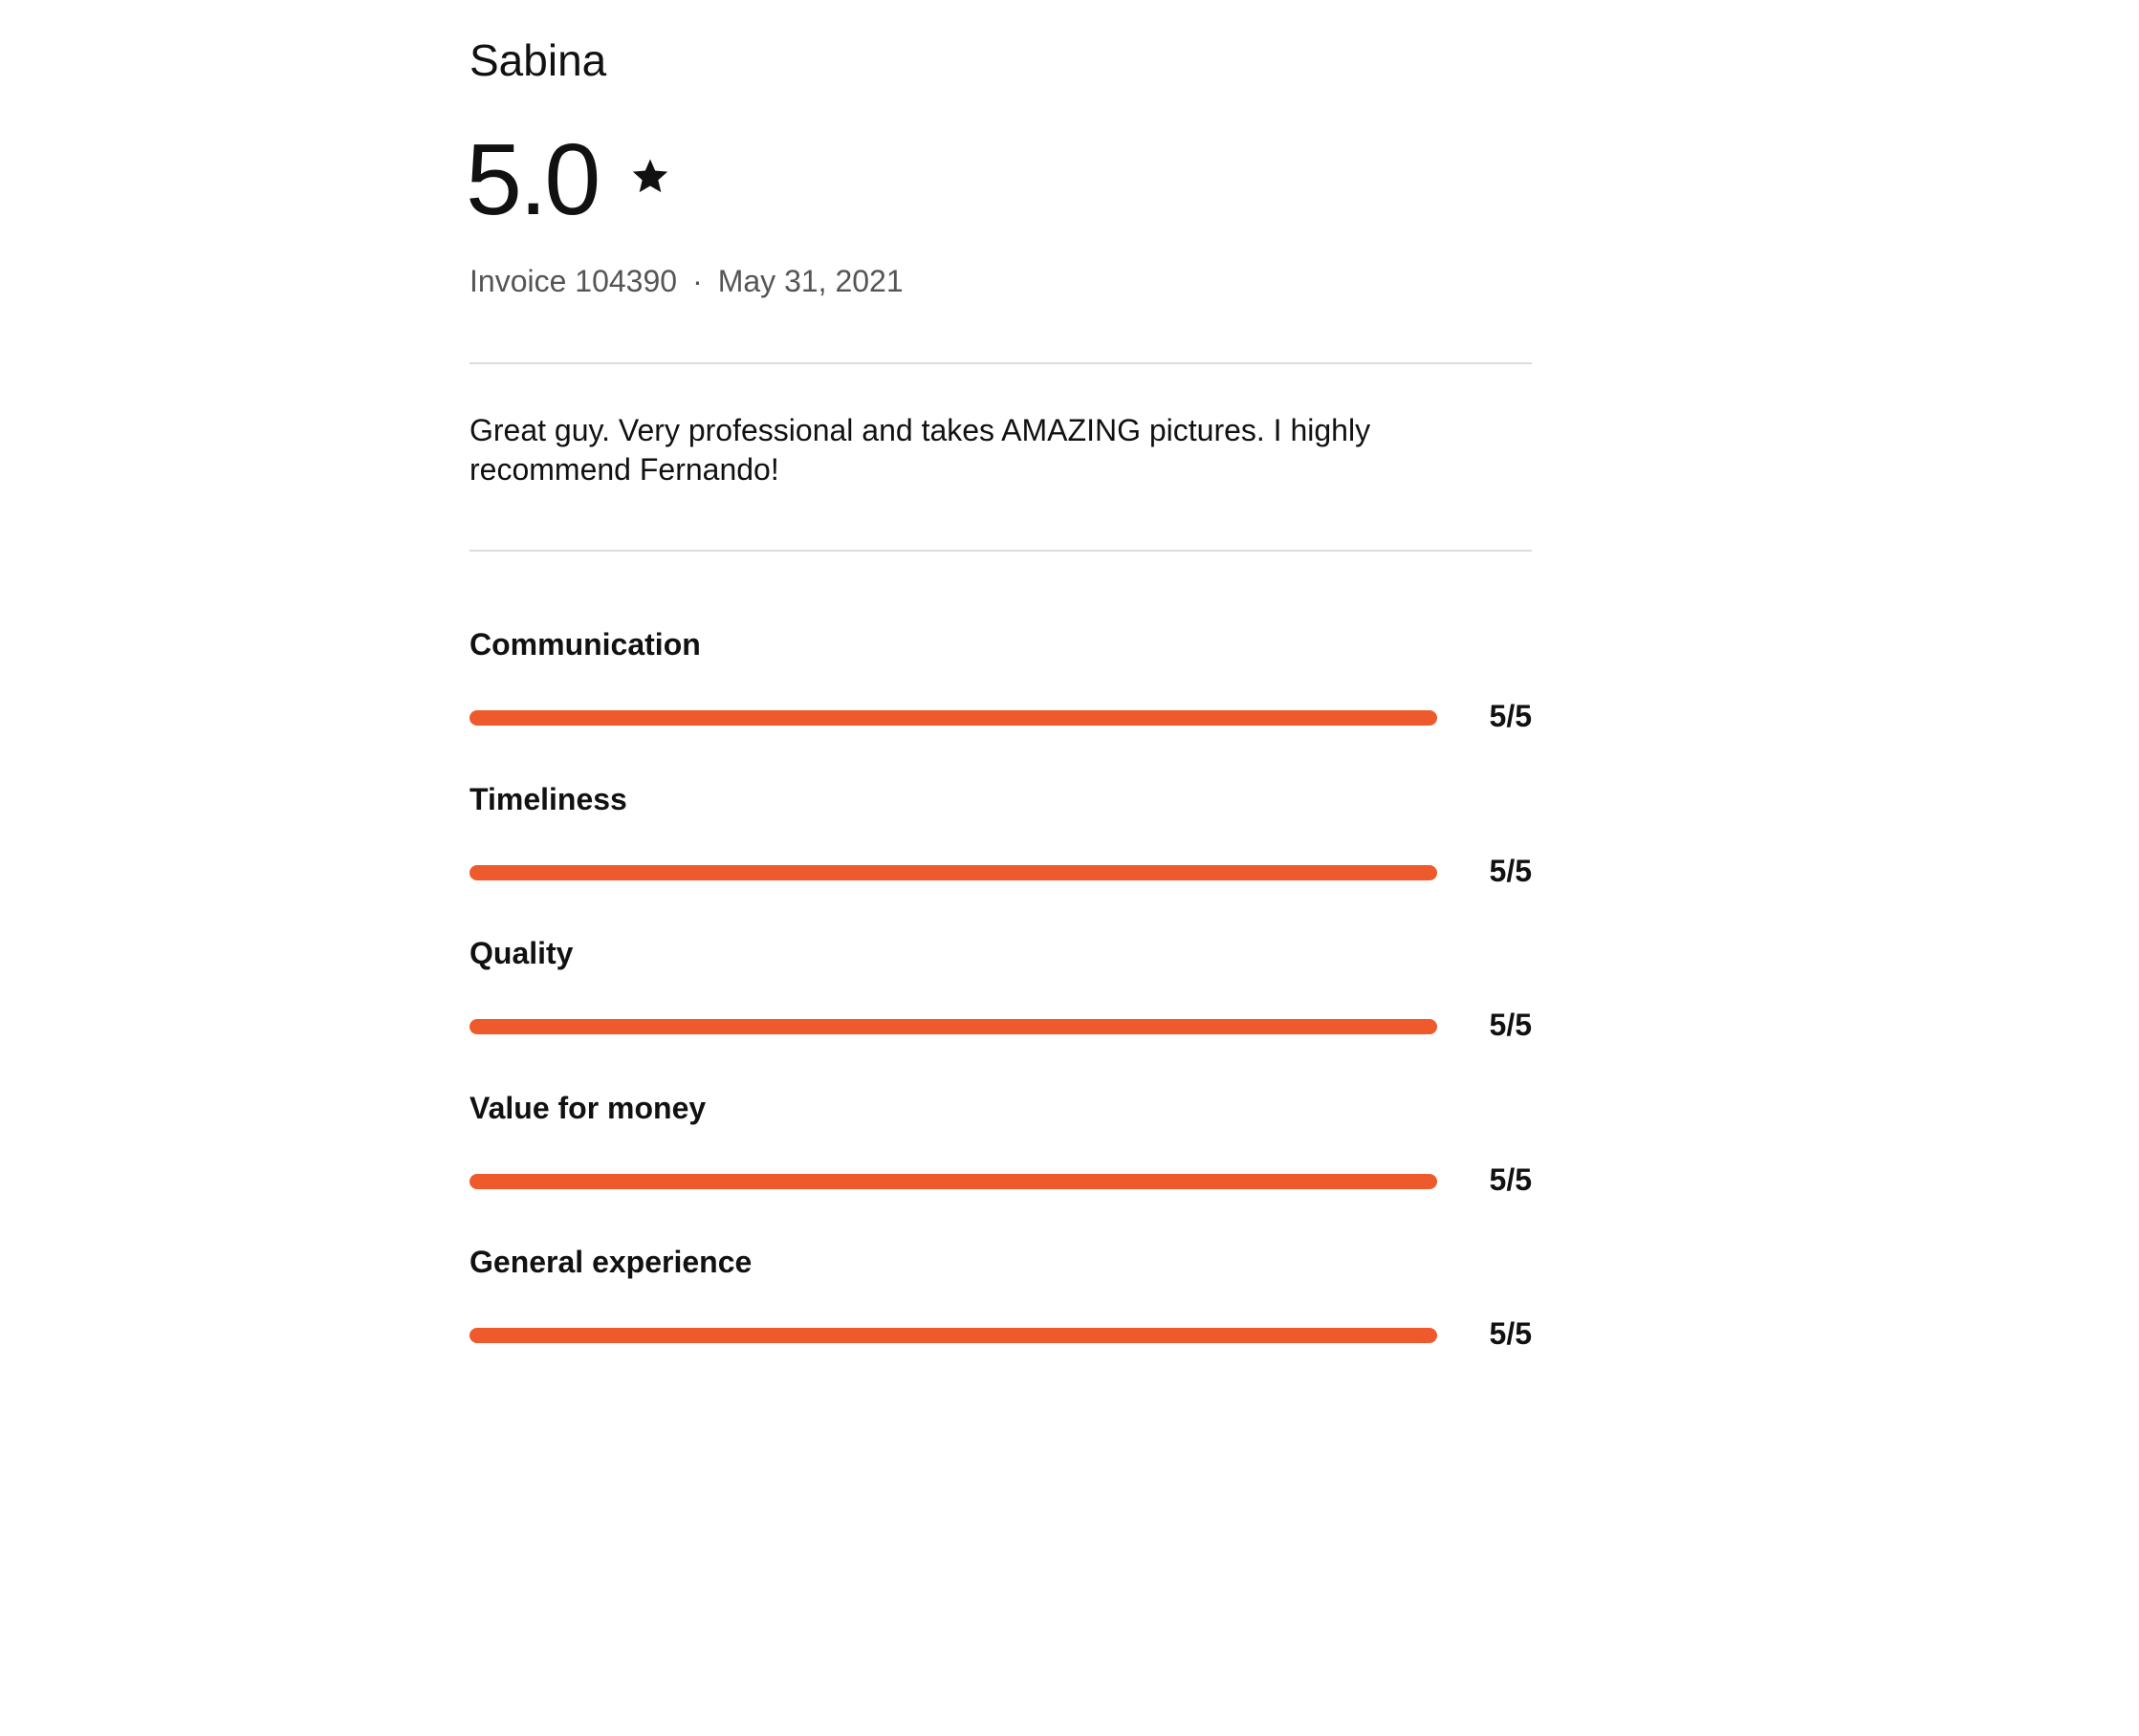 The height and width of the screenshot is (1736, 2139). Describe the element at coordinates (548, 798) in the screenshot. I see `rating-label: Timeliness` at that location.